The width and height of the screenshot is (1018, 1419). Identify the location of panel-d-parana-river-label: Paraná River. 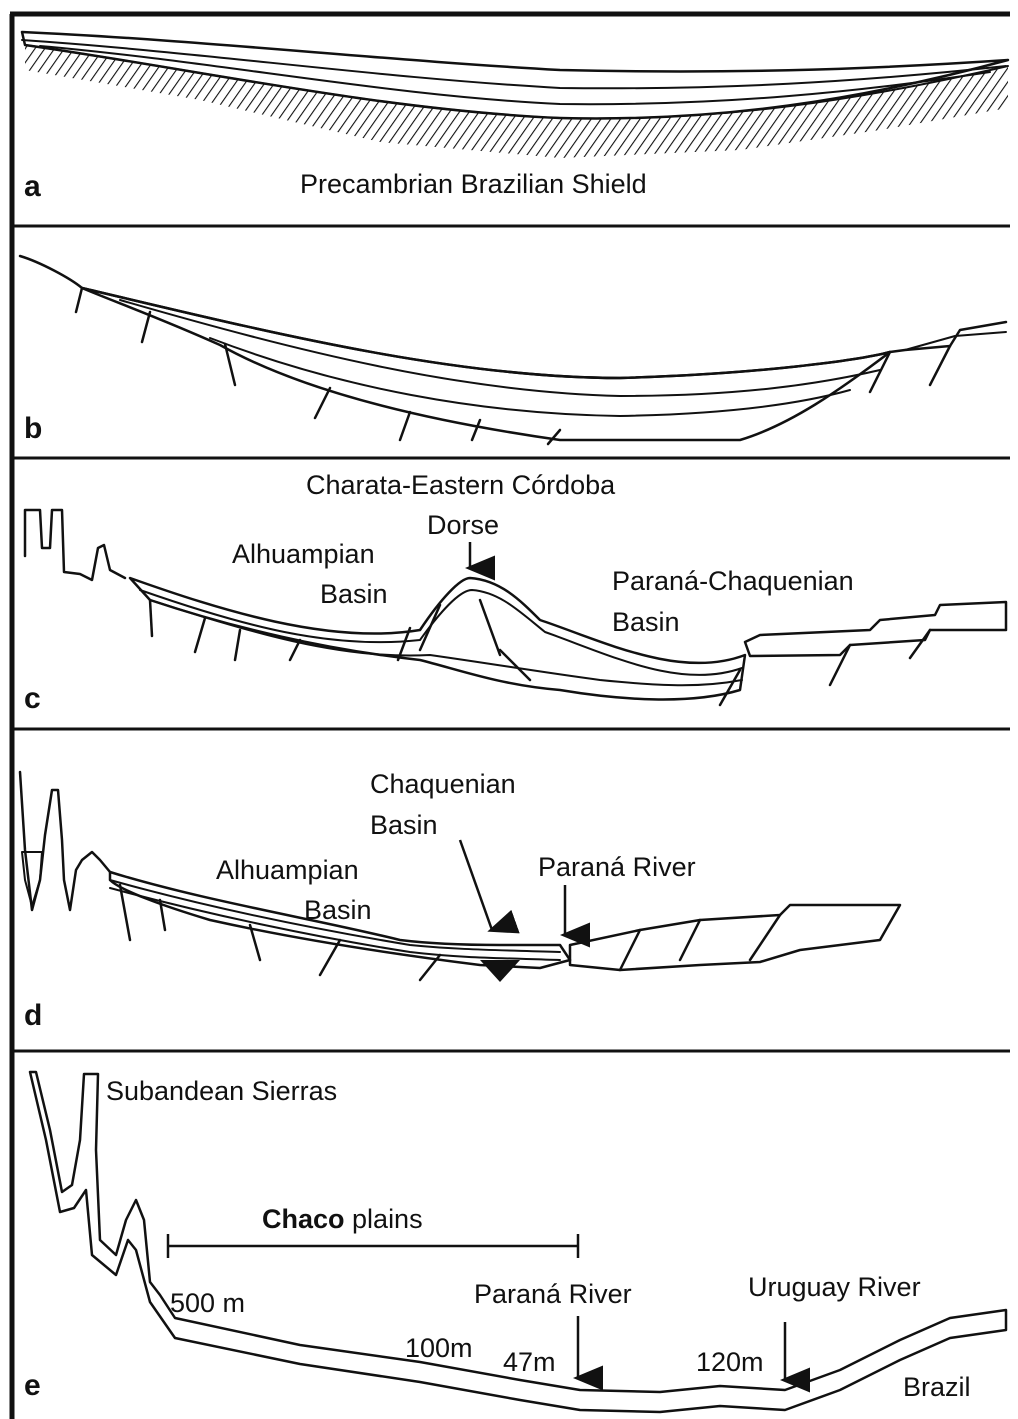
(617, 867).